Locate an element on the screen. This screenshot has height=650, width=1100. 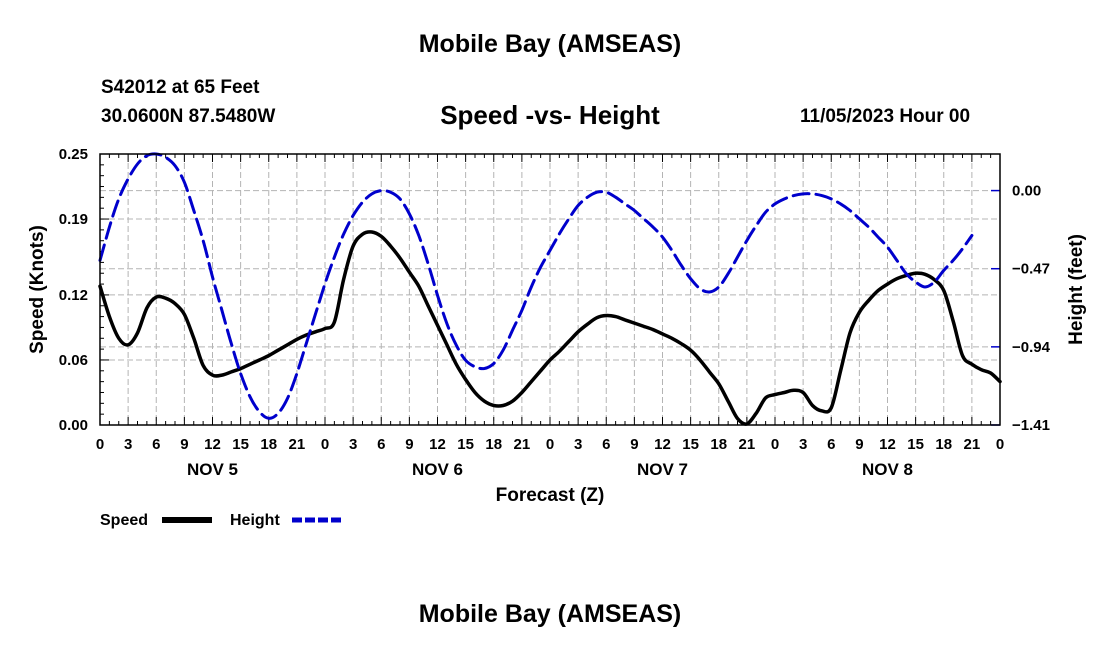
y-tick-label: 0.12 is located at coordinates (73, 295).